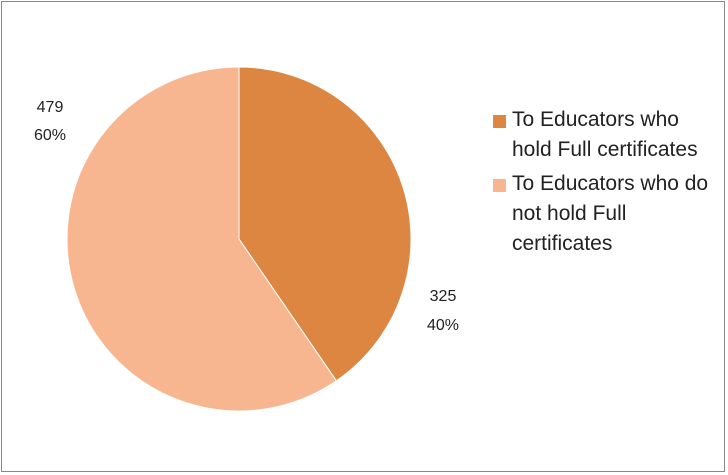 Image resolution: width=728 pixels, height=475 pixels. Describe the element at coordinates (443, 325) in the screenshot. I see `data-label-percent-0: 40%` at that location.